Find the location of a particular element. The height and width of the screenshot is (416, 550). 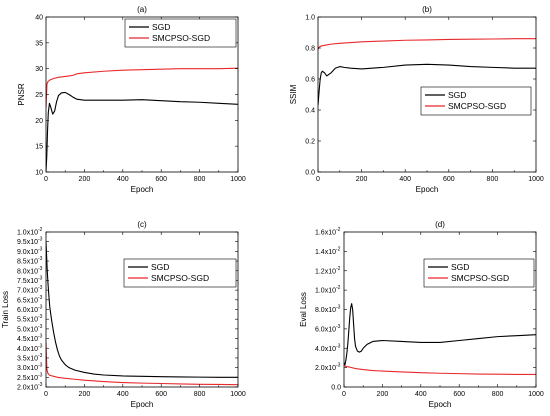

panel-label: (d) is located at coordinates (440, 224).